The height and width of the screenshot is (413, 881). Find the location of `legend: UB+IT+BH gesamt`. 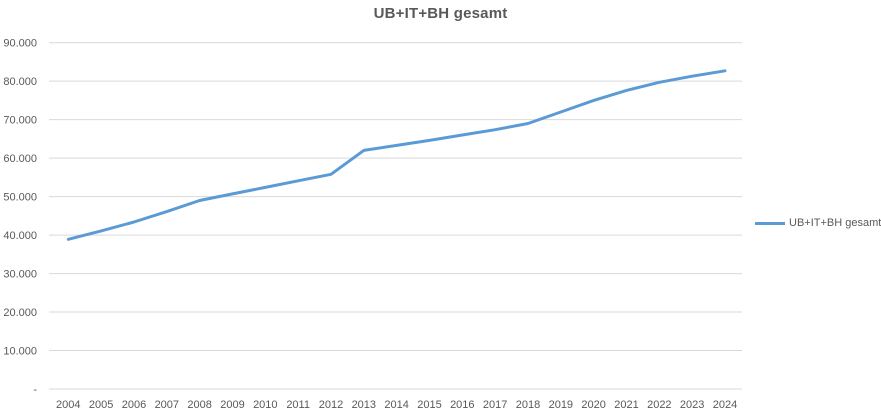

legend: UB+IT+BH gesamt is located at coordinates (818, 223).